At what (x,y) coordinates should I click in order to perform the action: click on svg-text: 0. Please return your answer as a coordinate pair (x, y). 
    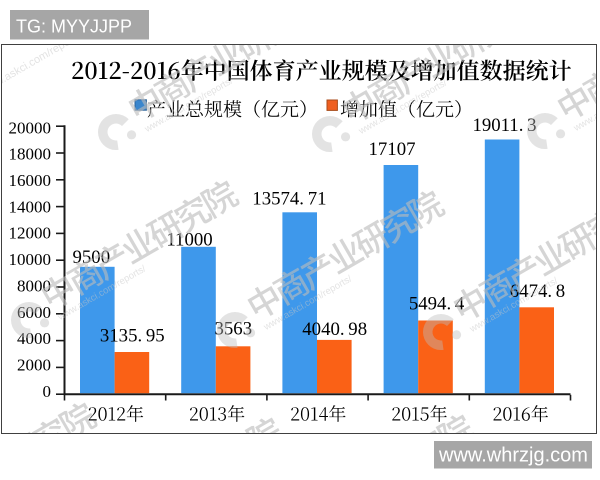
    Looking at the image, I should click on (47, 391).